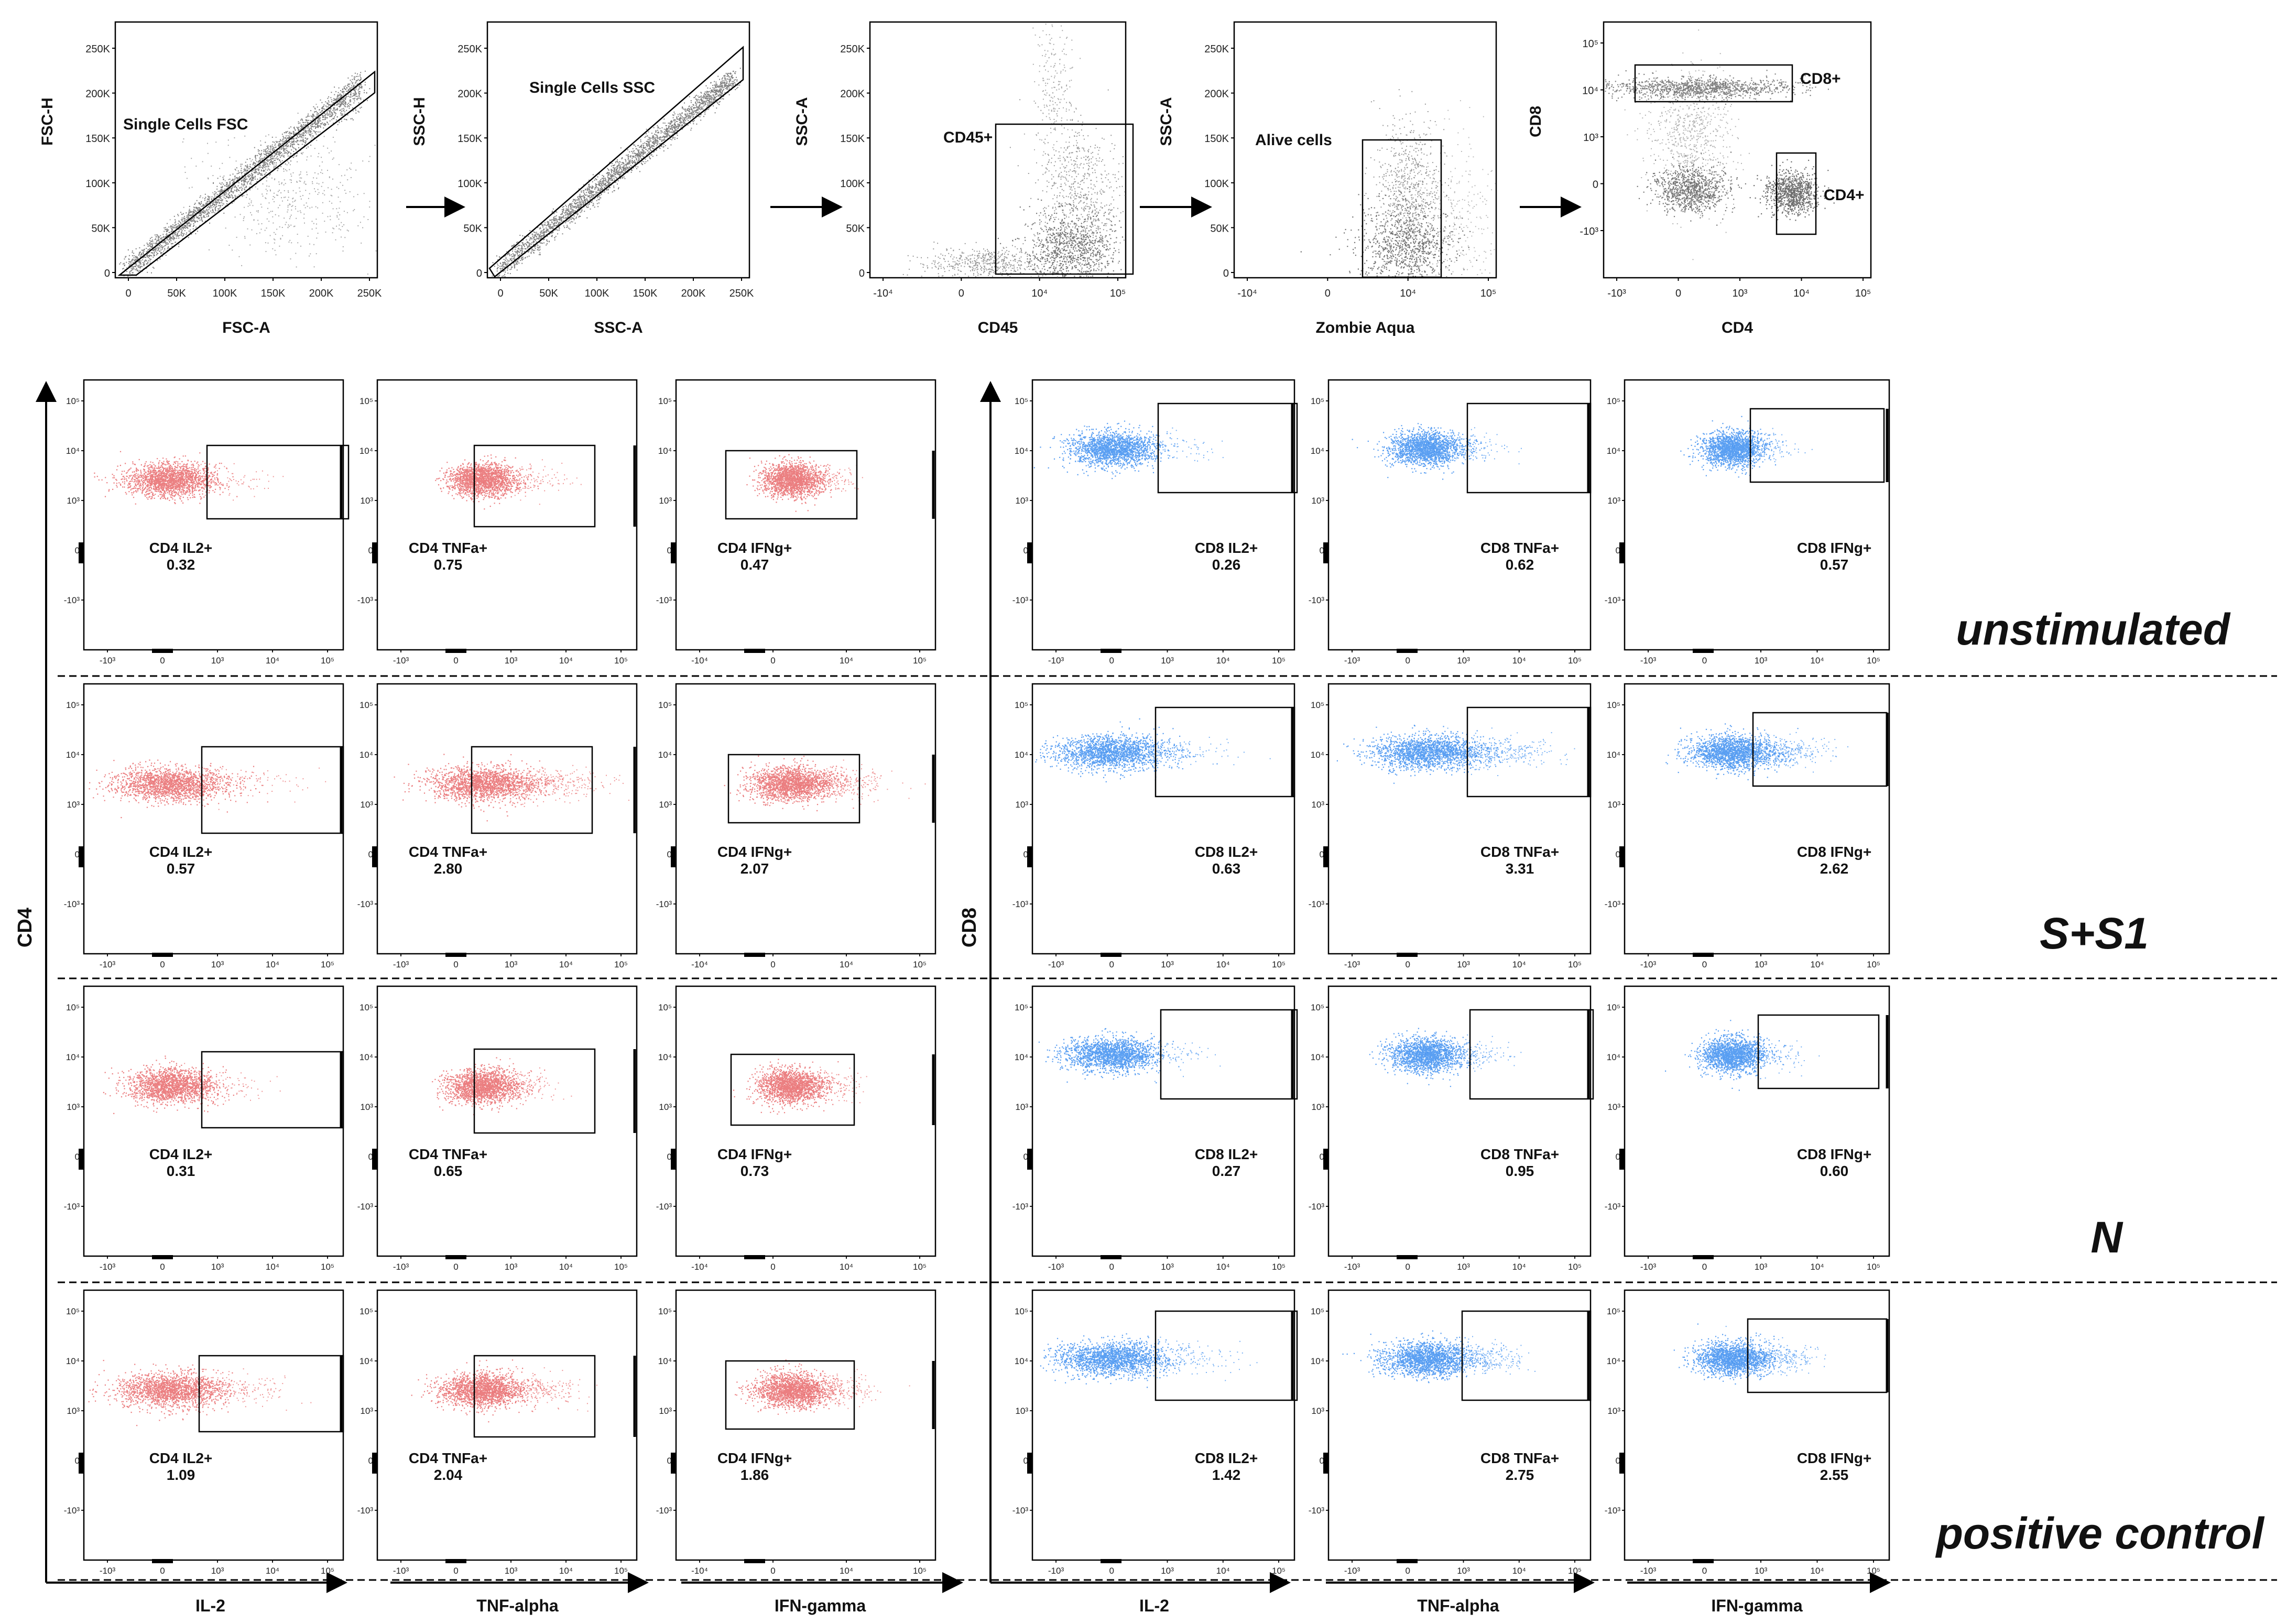  I want to click on gate-value: 0.75, so click(448, 565).